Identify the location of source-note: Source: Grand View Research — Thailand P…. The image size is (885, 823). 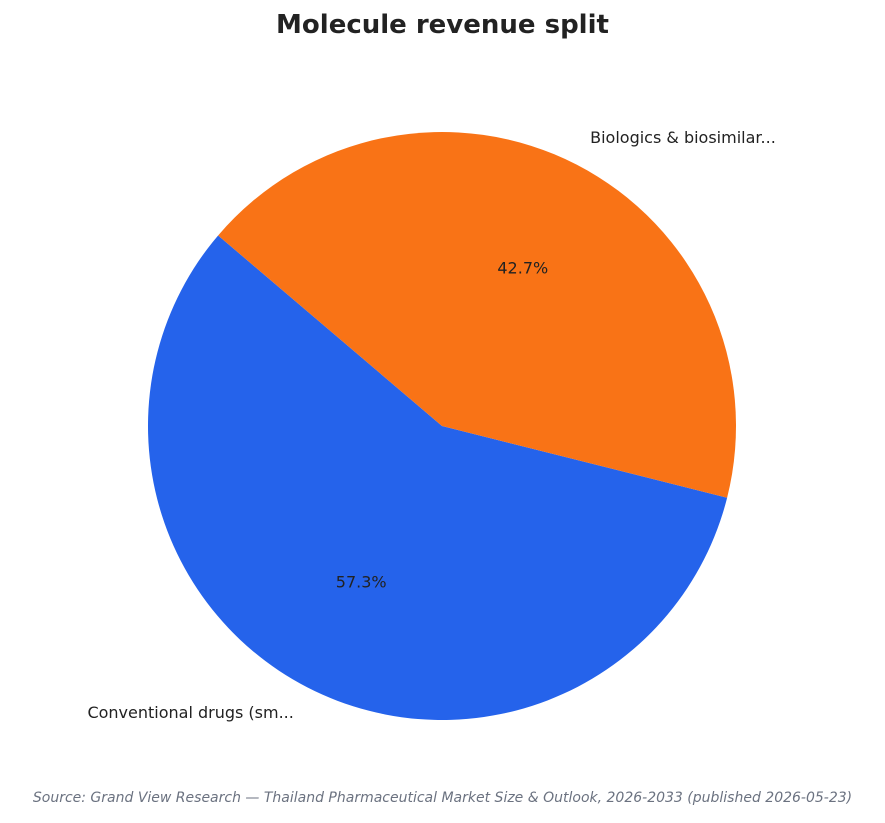
(442, 798).